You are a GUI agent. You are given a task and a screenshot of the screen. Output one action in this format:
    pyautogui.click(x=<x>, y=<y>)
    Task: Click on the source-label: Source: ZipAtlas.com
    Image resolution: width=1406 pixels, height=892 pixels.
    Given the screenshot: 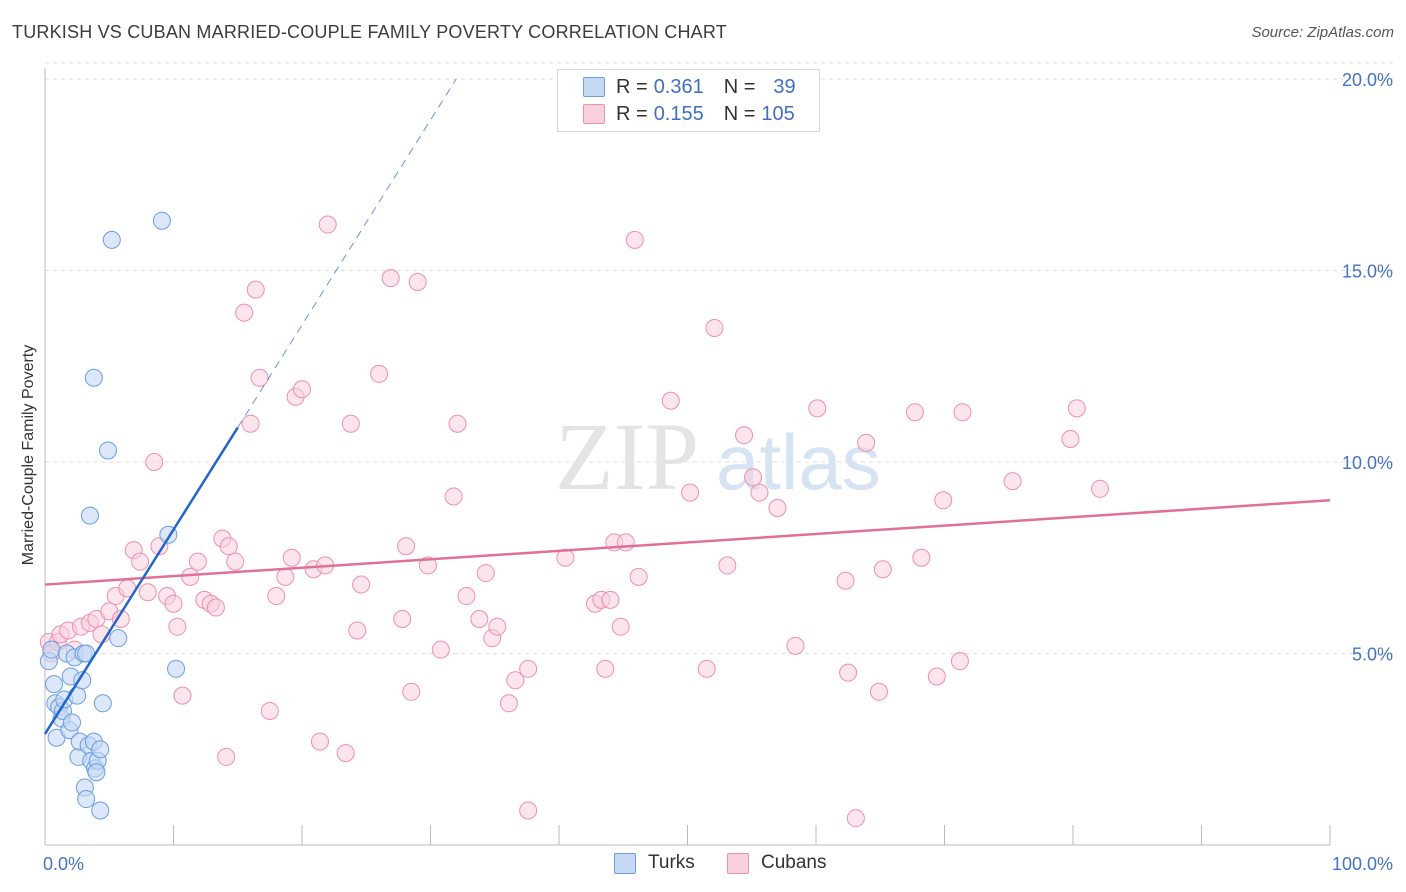 What is the action you would take?
    pyautogui.click(x=1322, y=32)
    